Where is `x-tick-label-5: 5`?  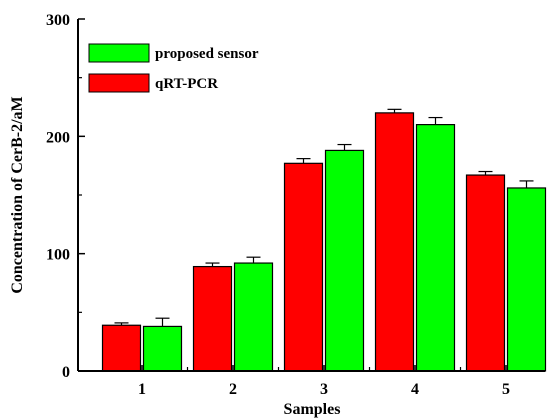
x-tick-label-5: 5 is located at coordinates (506, 389).